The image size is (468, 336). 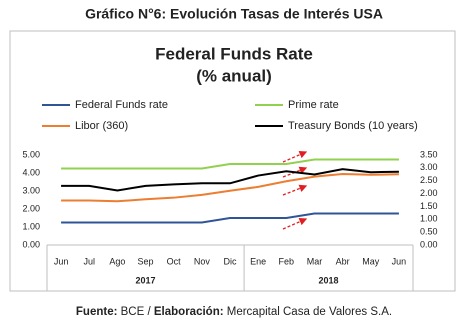 I want to click on y-tick-label: 4.00, so click(x=31, y=172).